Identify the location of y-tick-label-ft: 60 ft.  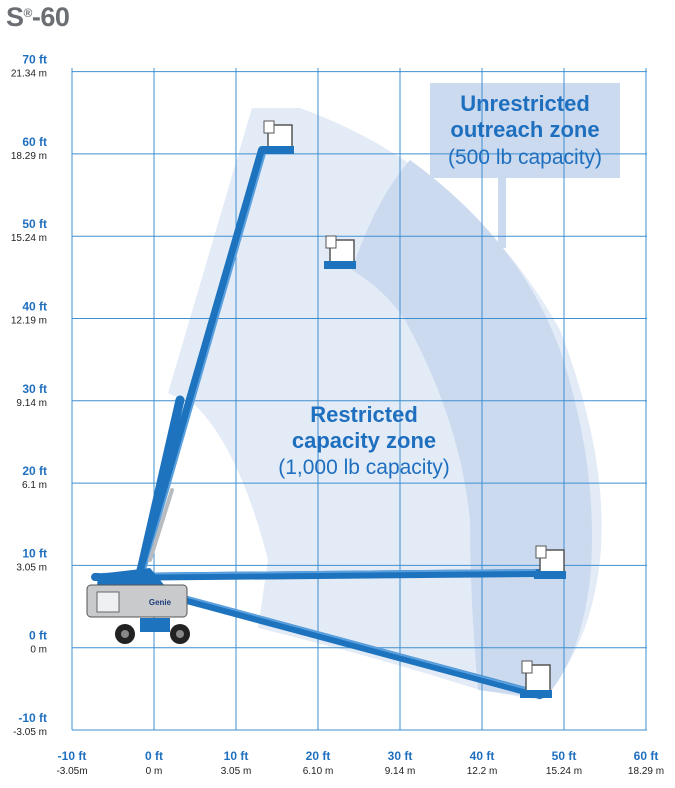
(34, 142).